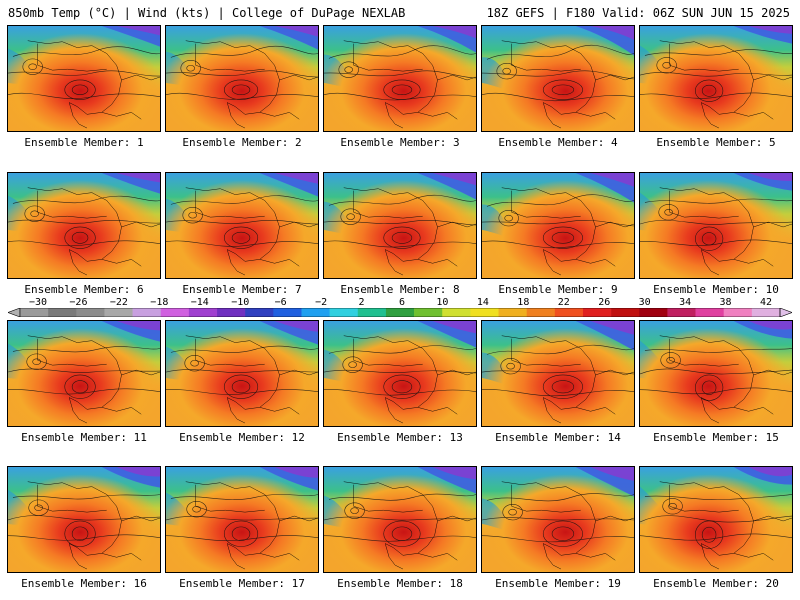 The height and width of the screenshot is (600, 800). What do you see at coordinates (242, 289) in the screenshot?
I see `ensemble-member-label: Ensemble Member: 7` at bounding box center [242, 289].